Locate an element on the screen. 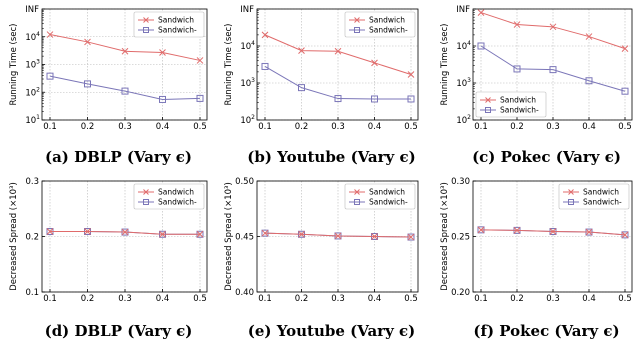 Image resolution: width=637 pixels, height=350 pixels. panel-caption: (c) Pokec (Vary ϵ) is located at coordinates (546, 157).